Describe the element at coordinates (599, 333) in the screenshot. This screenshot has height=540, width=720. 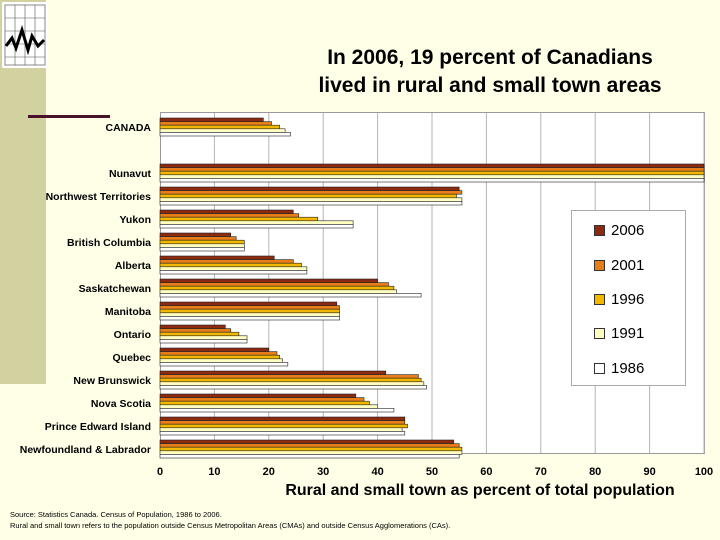
I see `legend-swatch-1991` at that location.